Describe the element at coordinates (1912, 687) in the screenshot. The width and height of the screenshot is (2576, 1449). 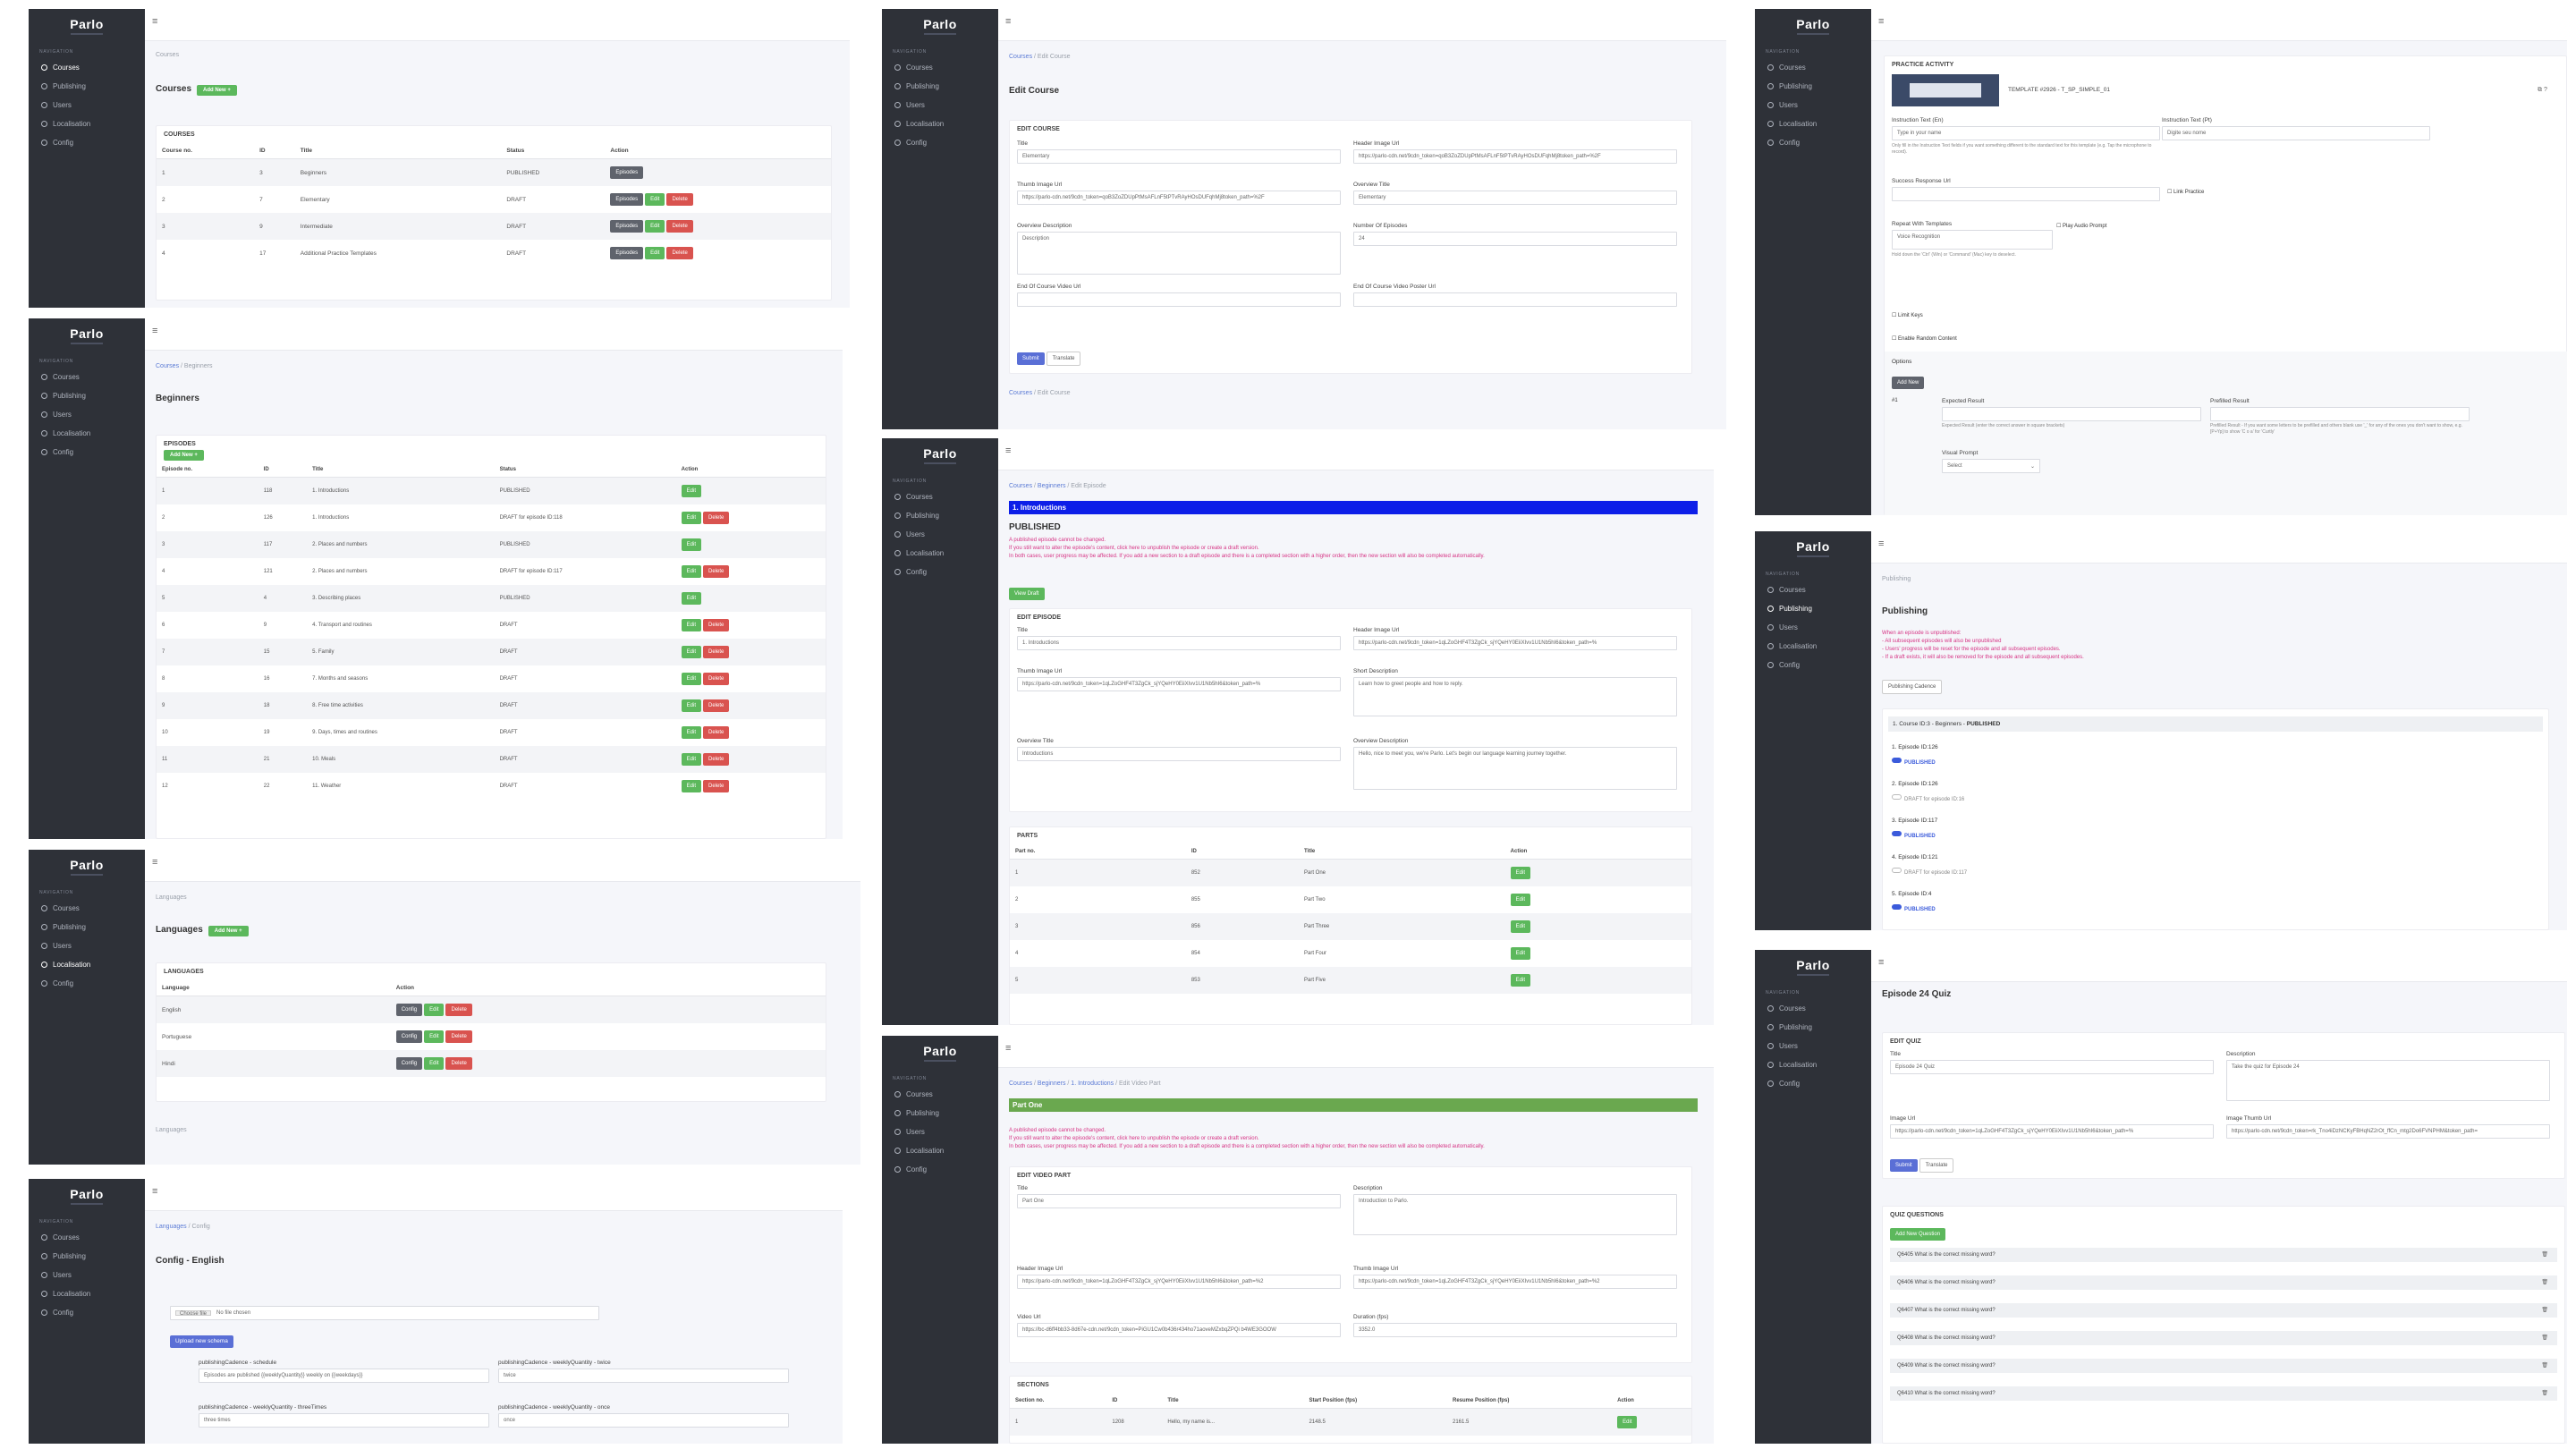
I see `publishing-cadence-button: Publishing Cadence` at that location.